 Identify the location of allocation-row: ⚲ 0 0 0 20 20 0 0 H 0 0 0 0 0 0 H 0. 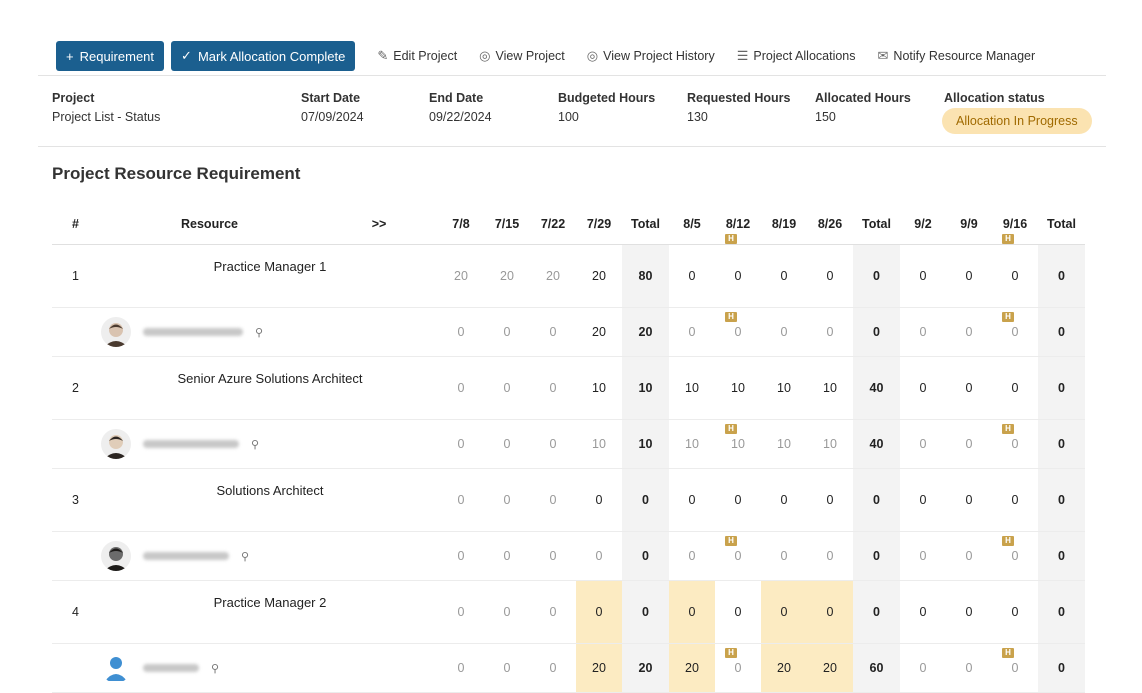
(568, 332).